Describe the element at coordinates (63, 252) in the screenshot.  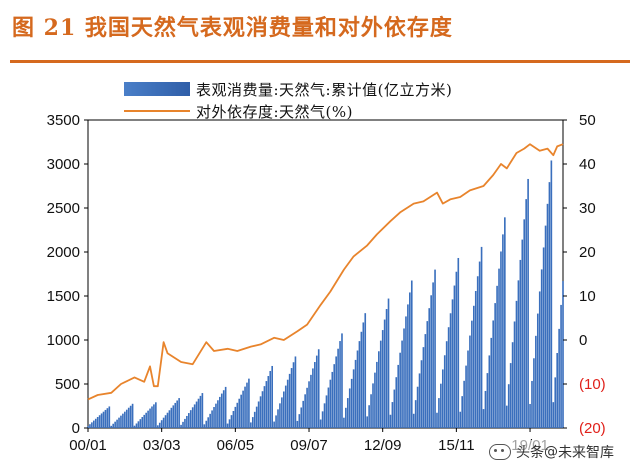
I see `y-left-tick-label-2000: 2000` at that location.